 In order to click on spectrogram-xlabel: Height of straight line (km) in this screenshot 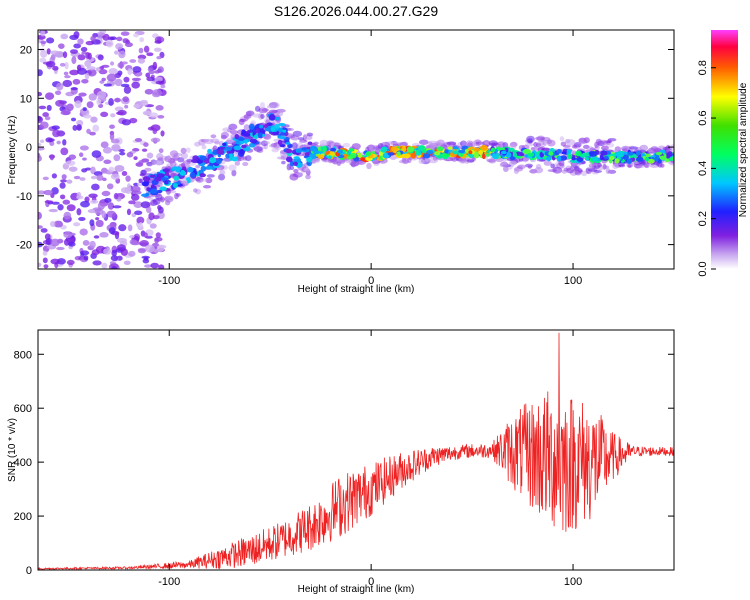, I will do `click(356, 289)`.